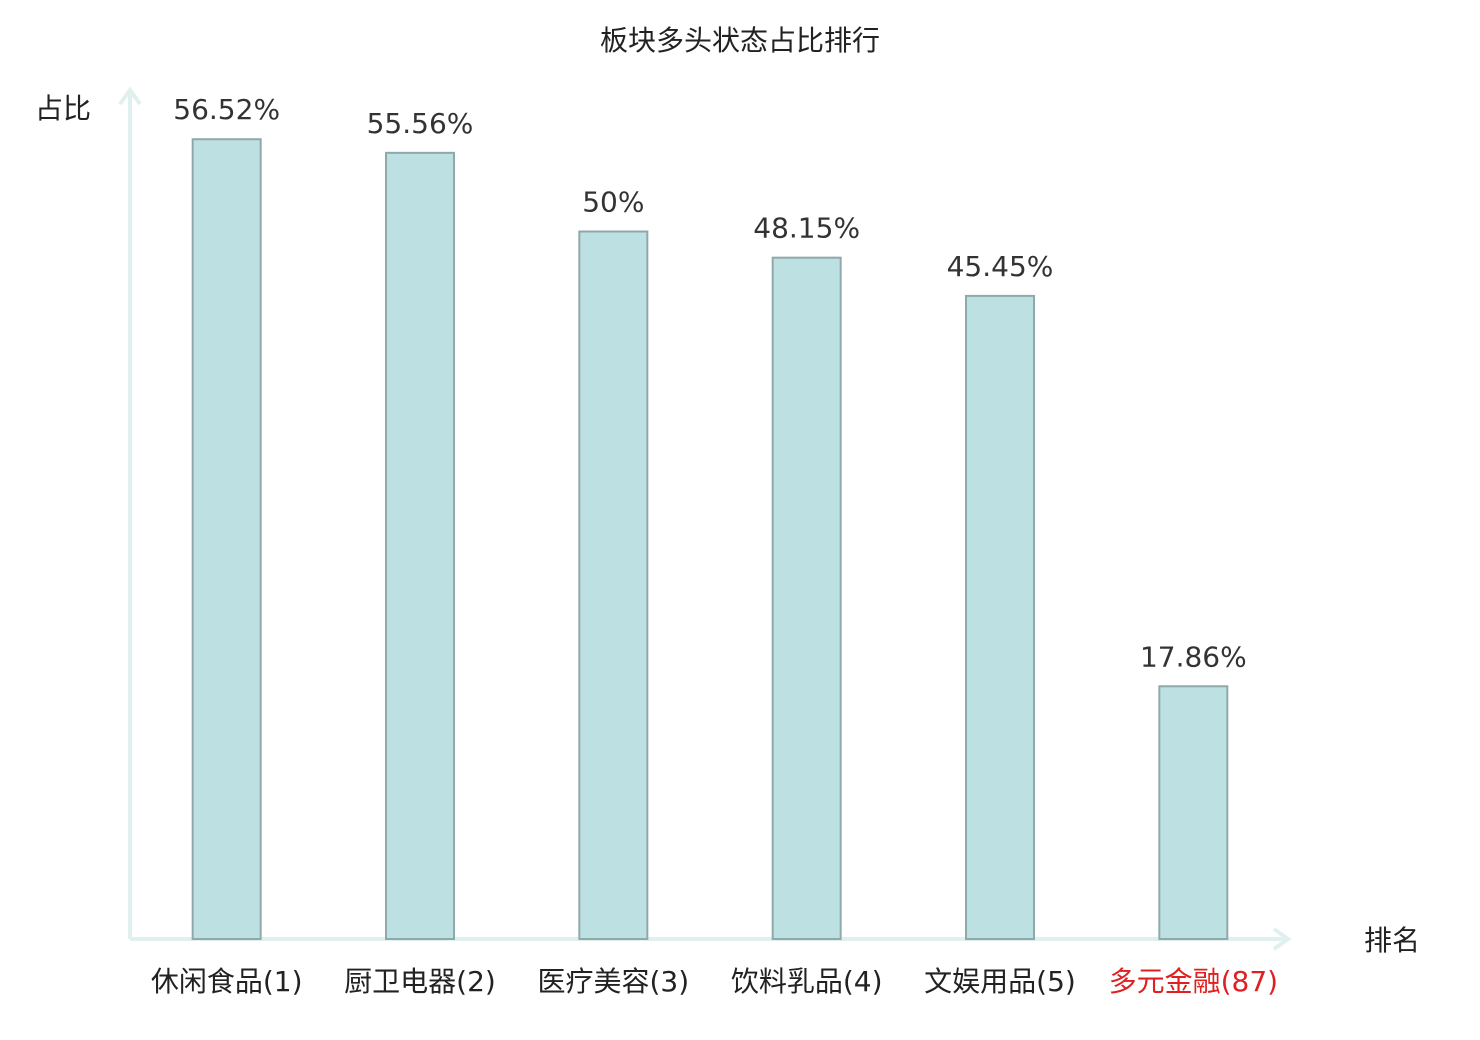  What do you see at coordinates (420, 981) in the screenshot?
I see `x-tick-label: 厨卫电器(2)` at bounding box center [420, 981].